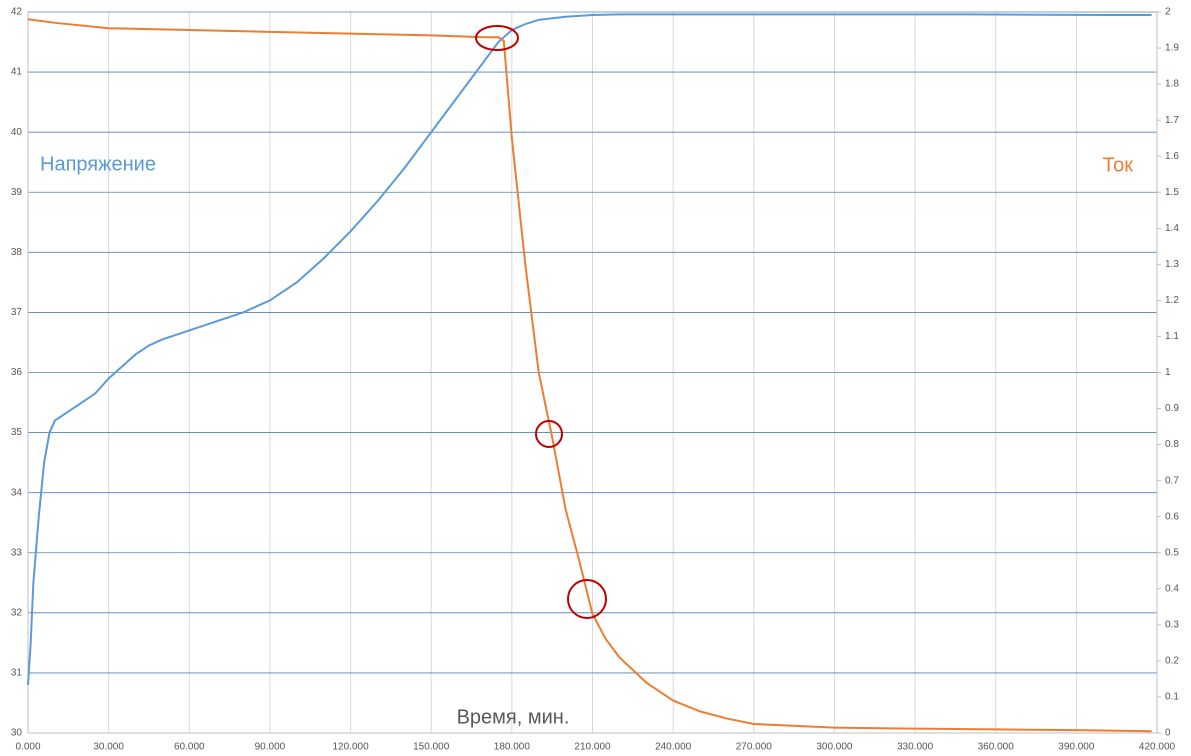 This screenshot has width=1191, height=756. Describe the element at coordinates (17, 312) in the screenshot. I see `y-tick-label: 37` at that location.